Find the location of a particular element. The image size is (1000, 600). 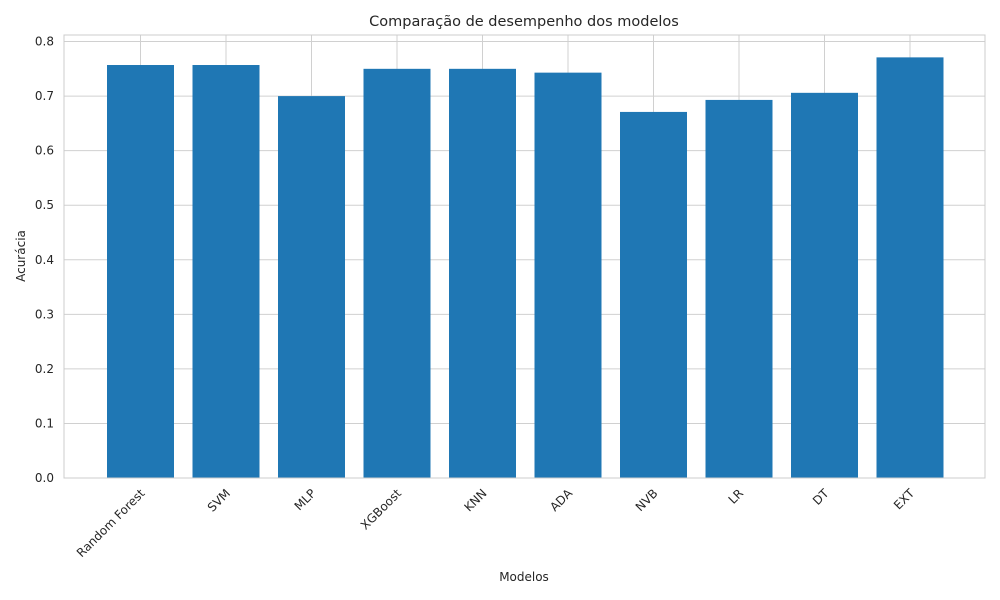

y-tick-label: 0.6 is located at coordinates (44, 151).